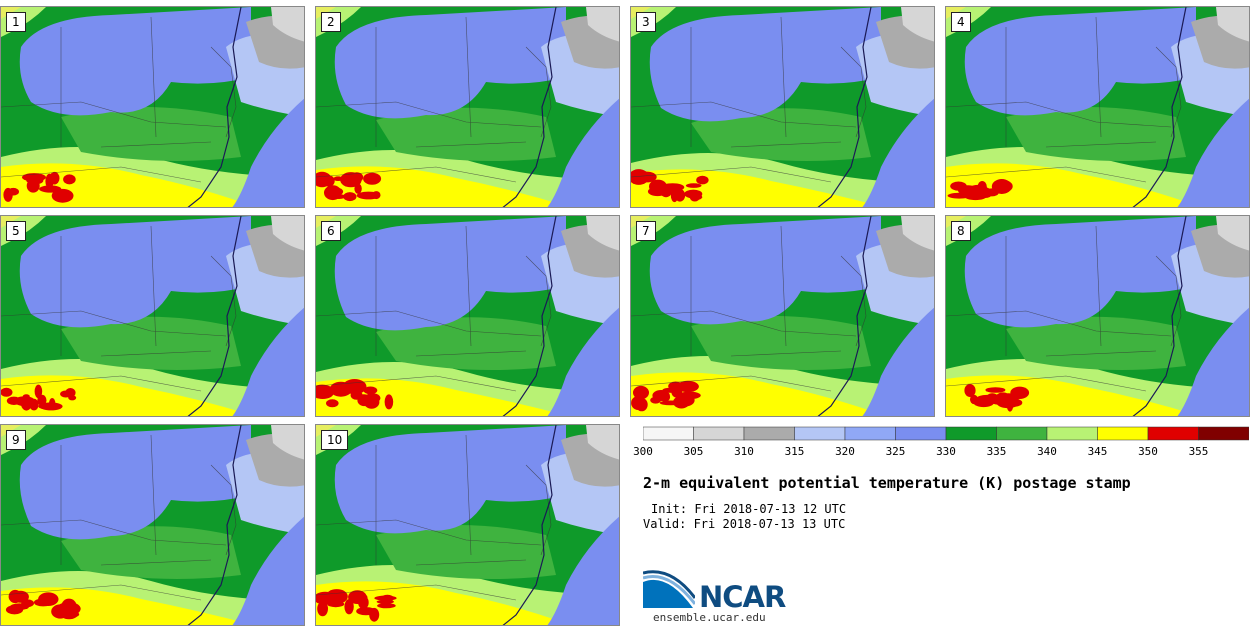  I want to click on init-time: Init: Fri 2018-07-13 12 UTC, so click(749, 509).